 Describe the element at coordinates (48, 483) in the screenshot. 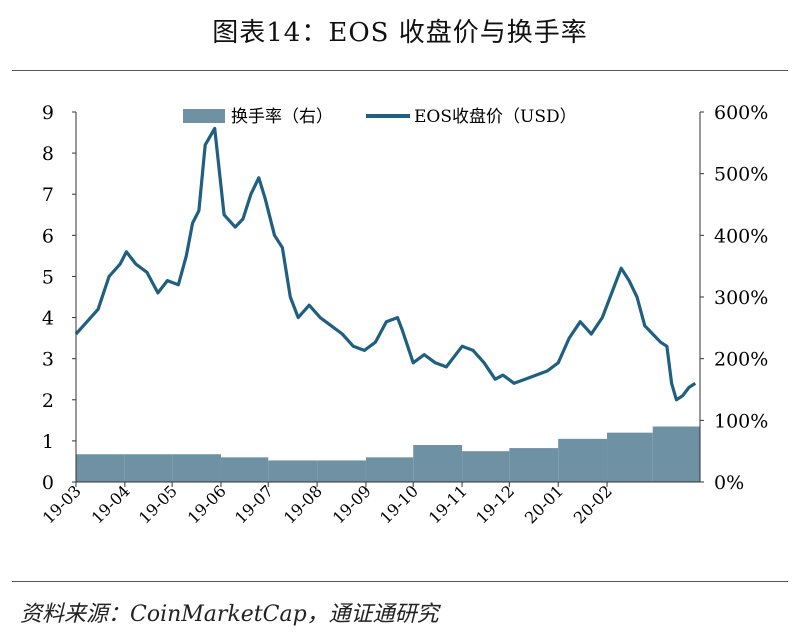

I see `left-tick-label: 0` at that location.